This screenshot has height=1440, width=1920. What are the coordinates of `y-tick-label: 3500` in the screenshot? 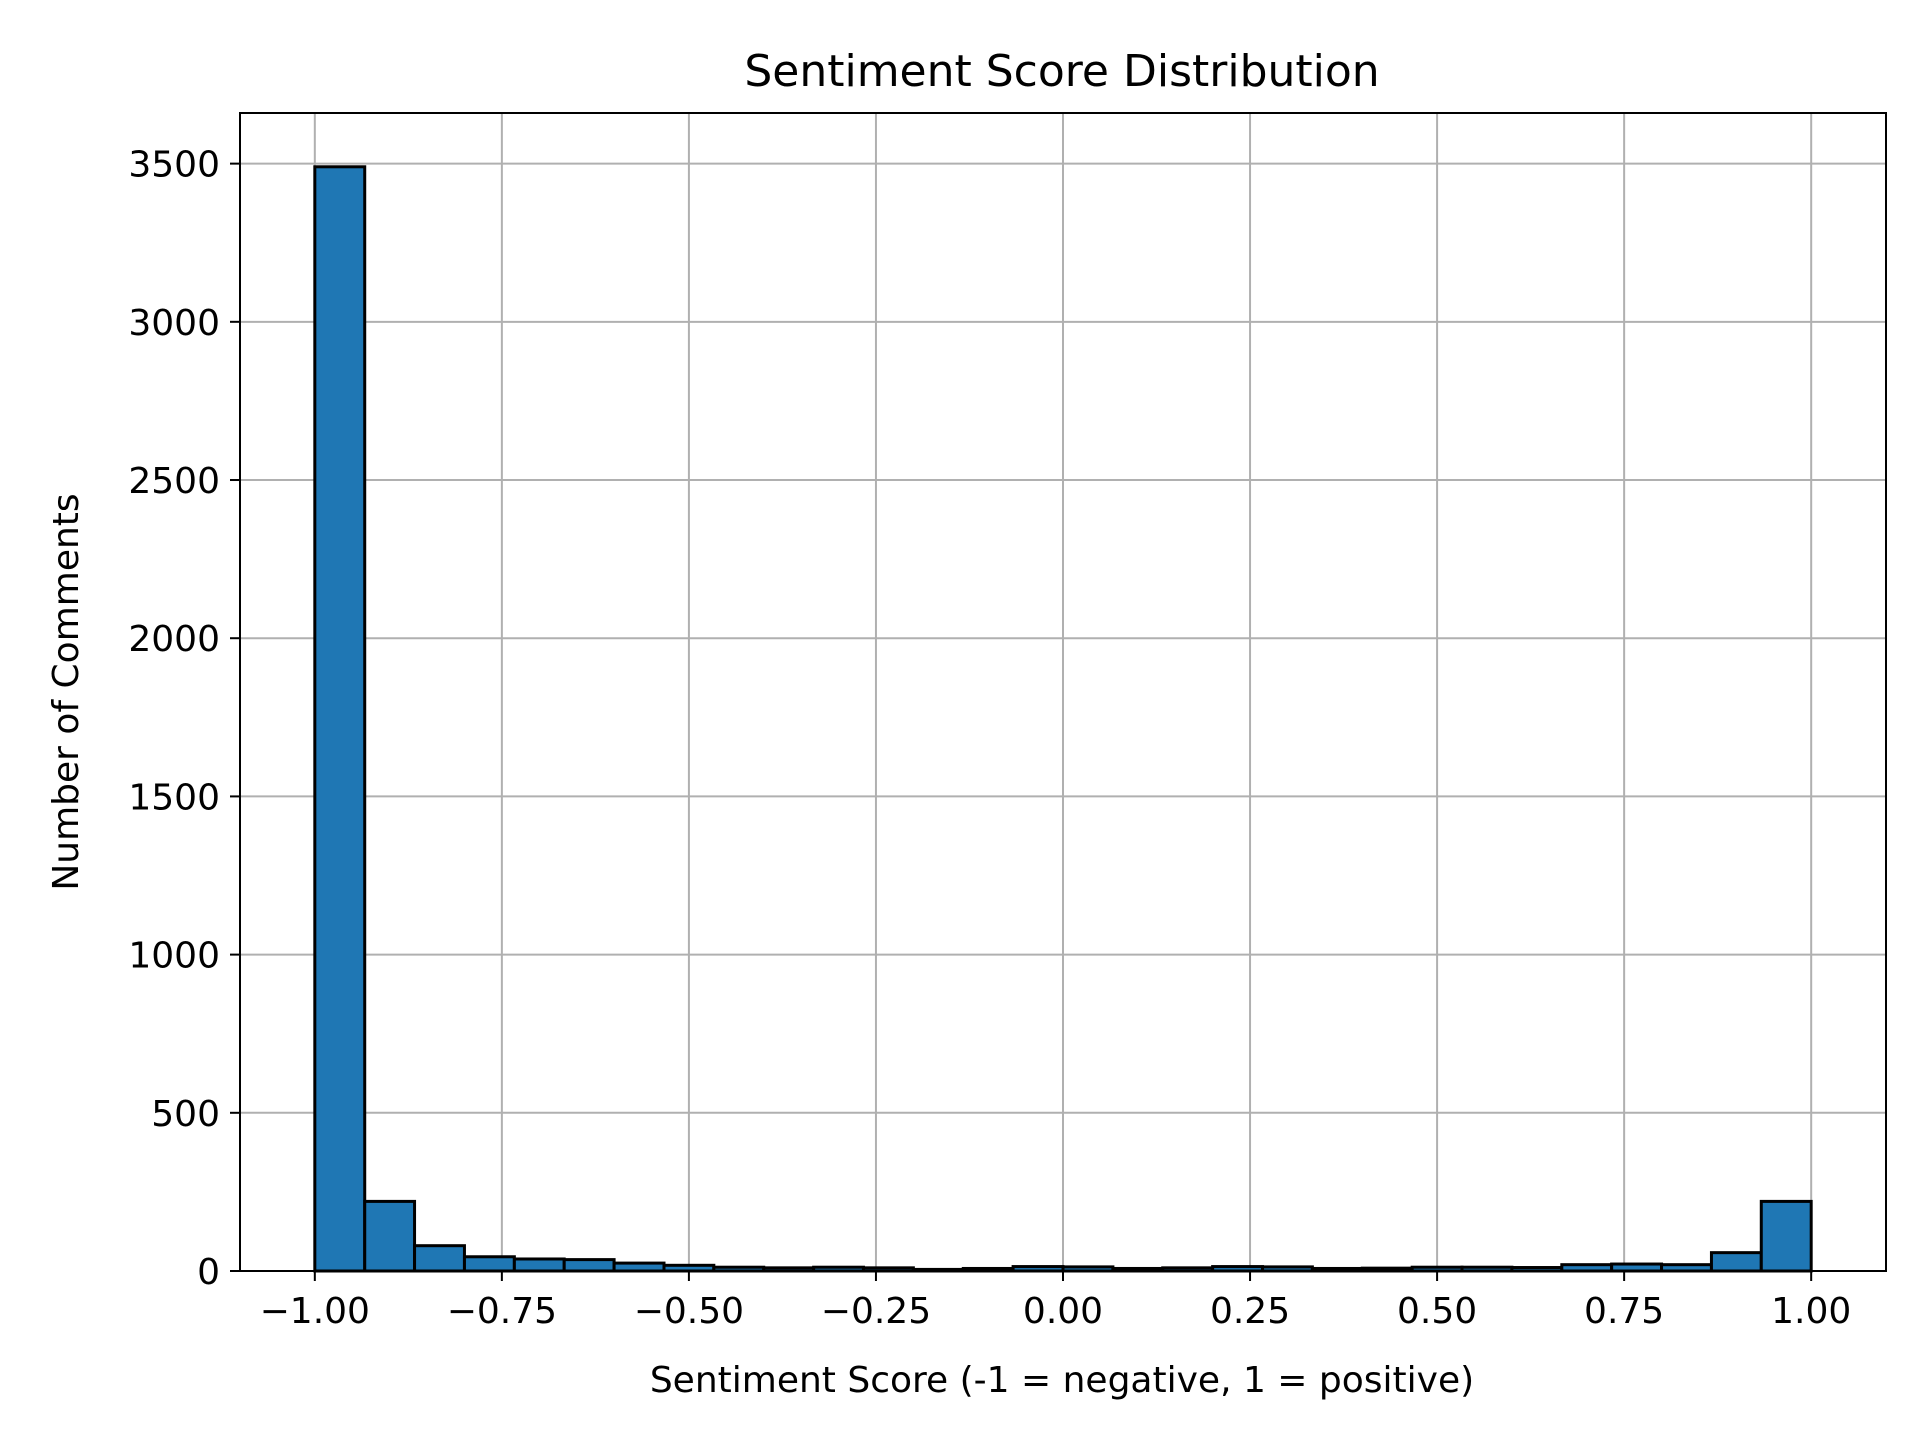 It's located at (174, 165).